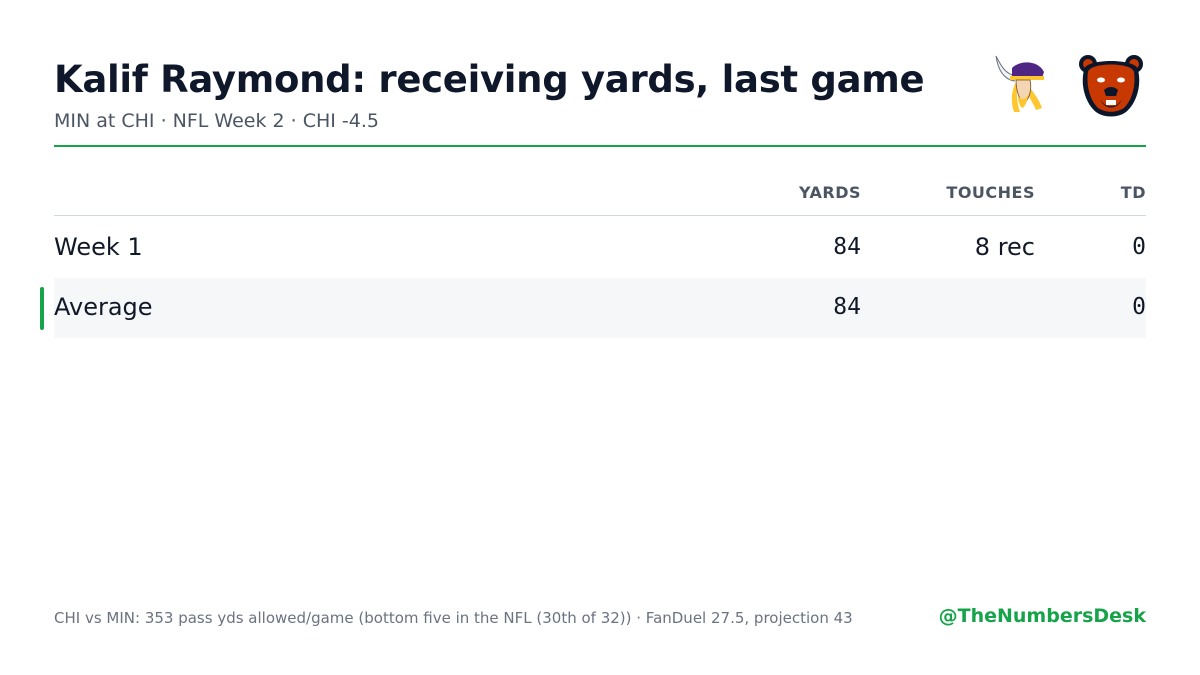 The image size is (1200, 675). I want to click on account-handle: @TheNumbersDesk, so click(1042, 616).